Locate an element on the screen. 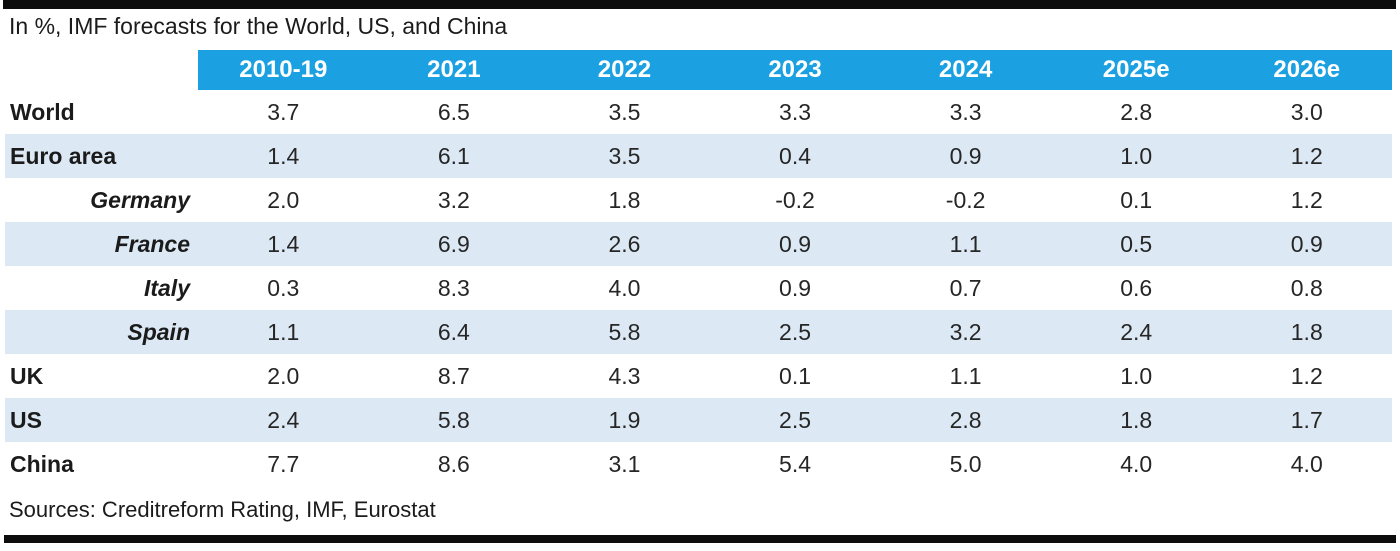 Image resolution: width=1400 pixels, height=551 pixels. column-header-2021: 2021 is located at coordinates (454, 69).